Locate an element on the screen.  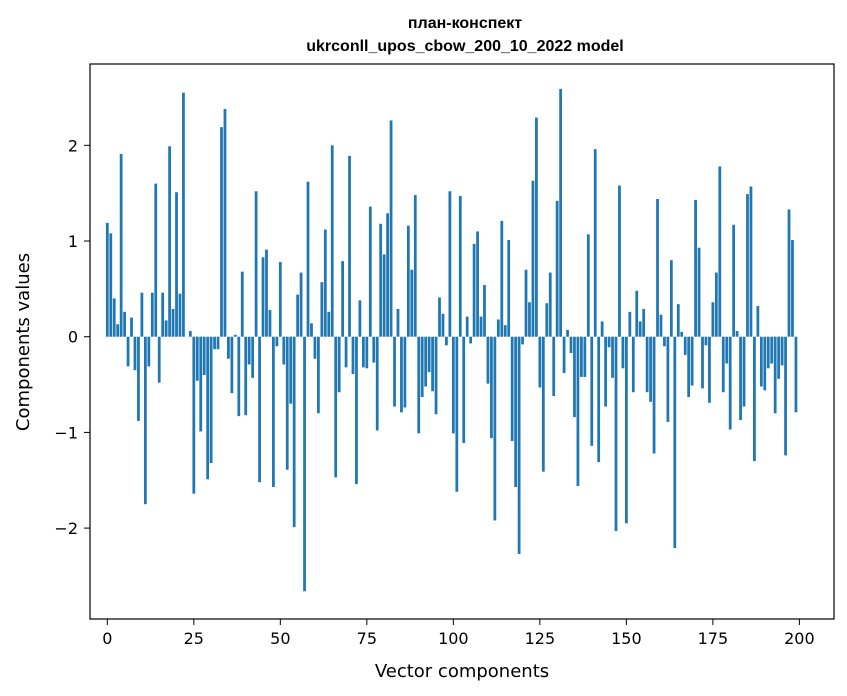
x-tick-label: 0 is located at coordinates (107, 638).